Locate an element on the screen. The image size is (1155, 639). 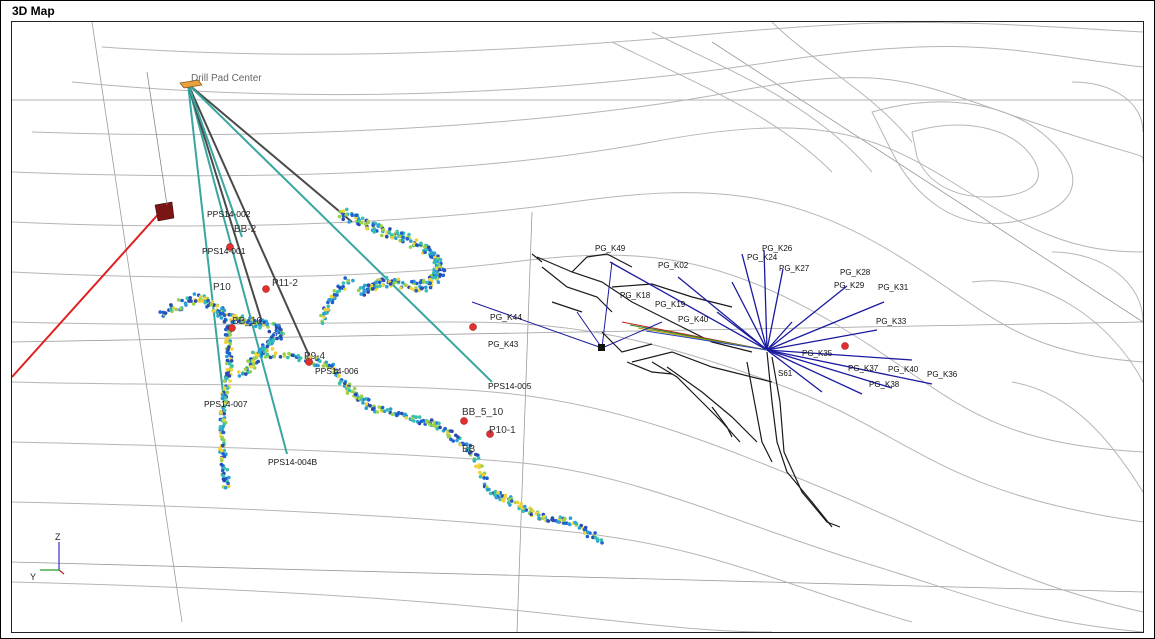
label-pg-k29: PG_K29 is located at coordinates (849, 285).